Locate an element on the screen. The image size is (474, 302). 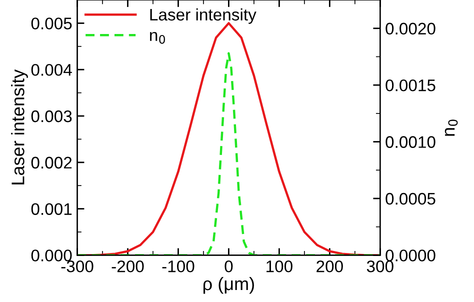
y-tick-label: 0.005 is located at coordinates (51, 24).